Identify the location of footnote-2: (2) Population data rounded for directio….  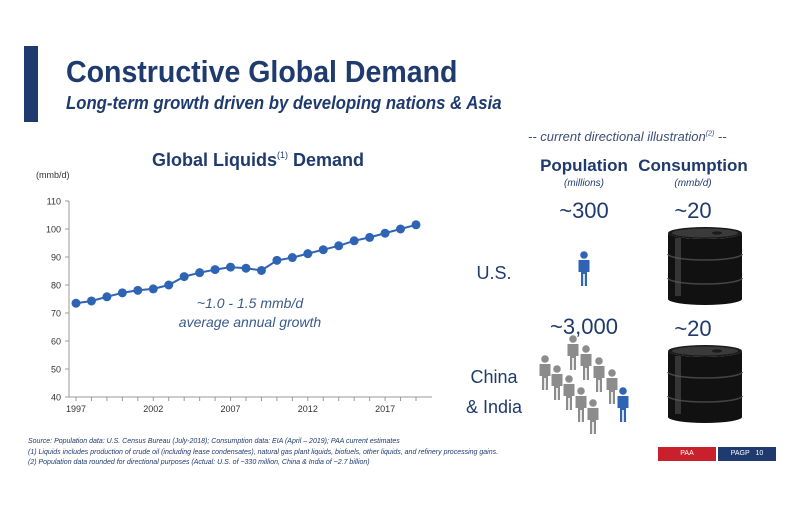
(199, 462).